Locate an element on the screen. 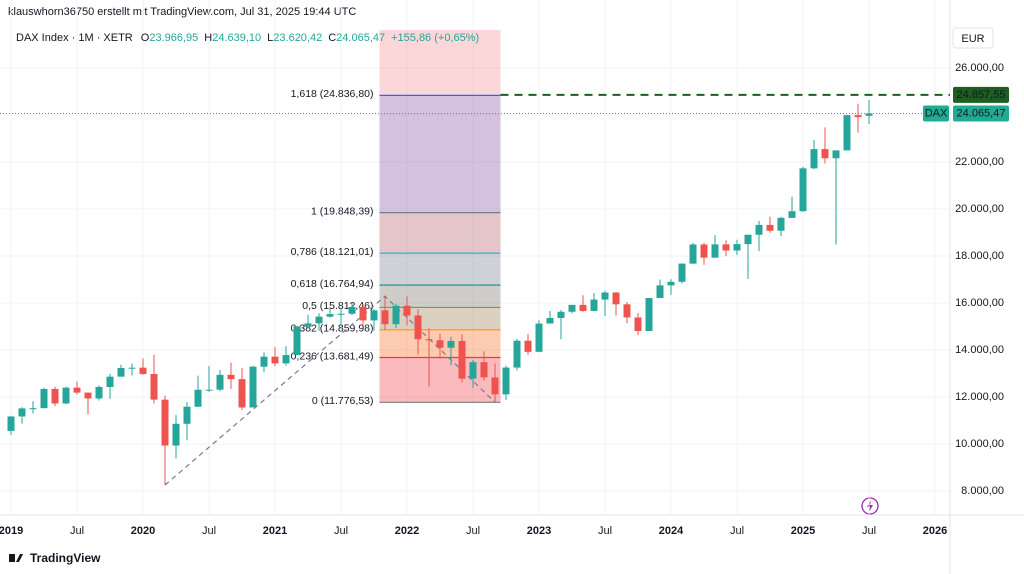 The width and height of the screenshot is (1024, 574). x-tick-label: 2023 is located at coordinates (539, 531).